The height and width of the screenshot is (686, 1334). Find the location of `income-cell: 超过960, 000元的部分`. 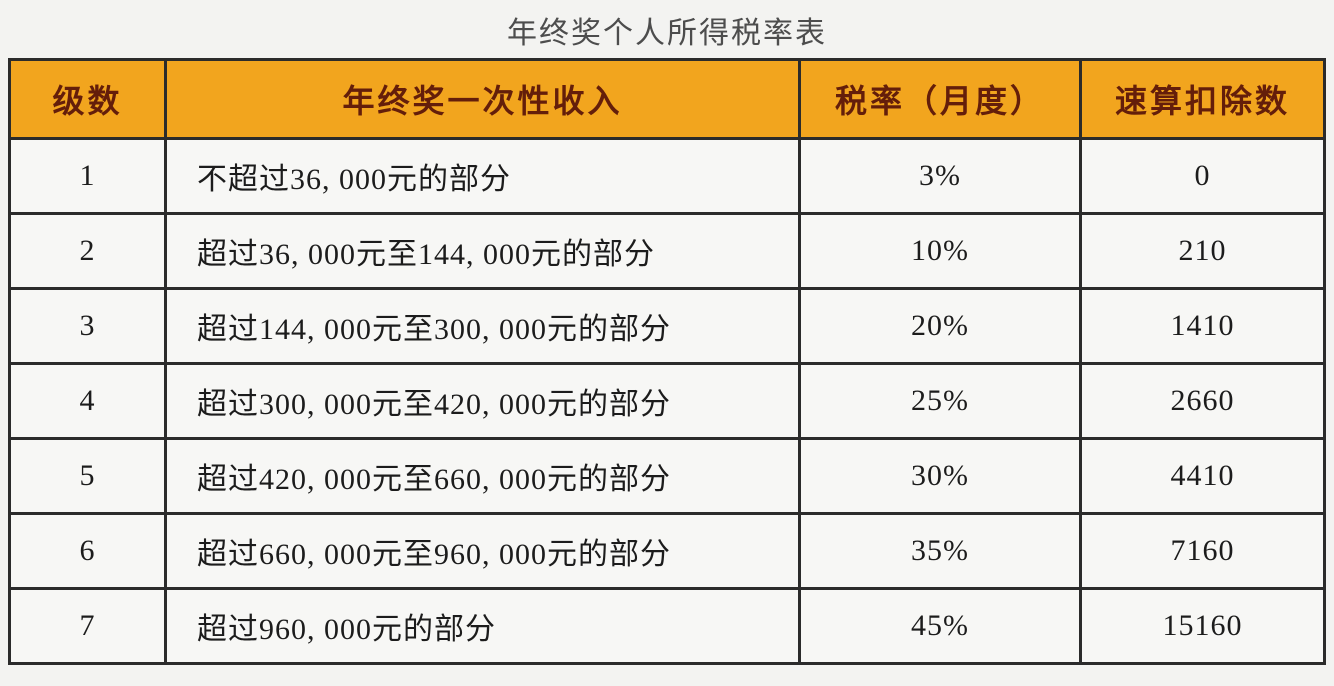

income-cell: 超过960, 000元的部分 is located at coordinates (482, 626).